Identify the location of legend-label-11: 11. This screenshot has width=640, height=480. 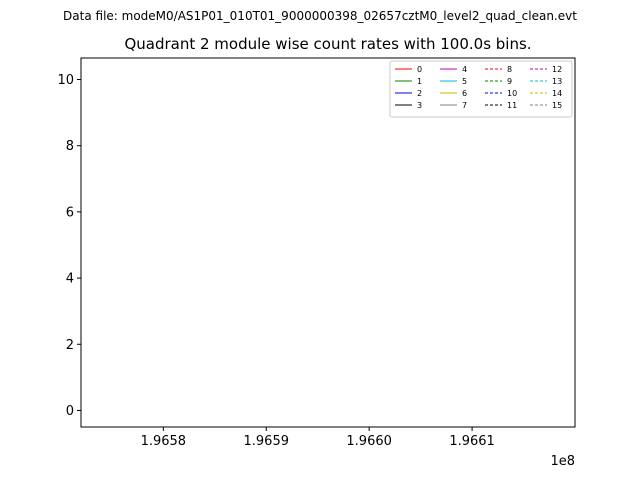
(512, 105).